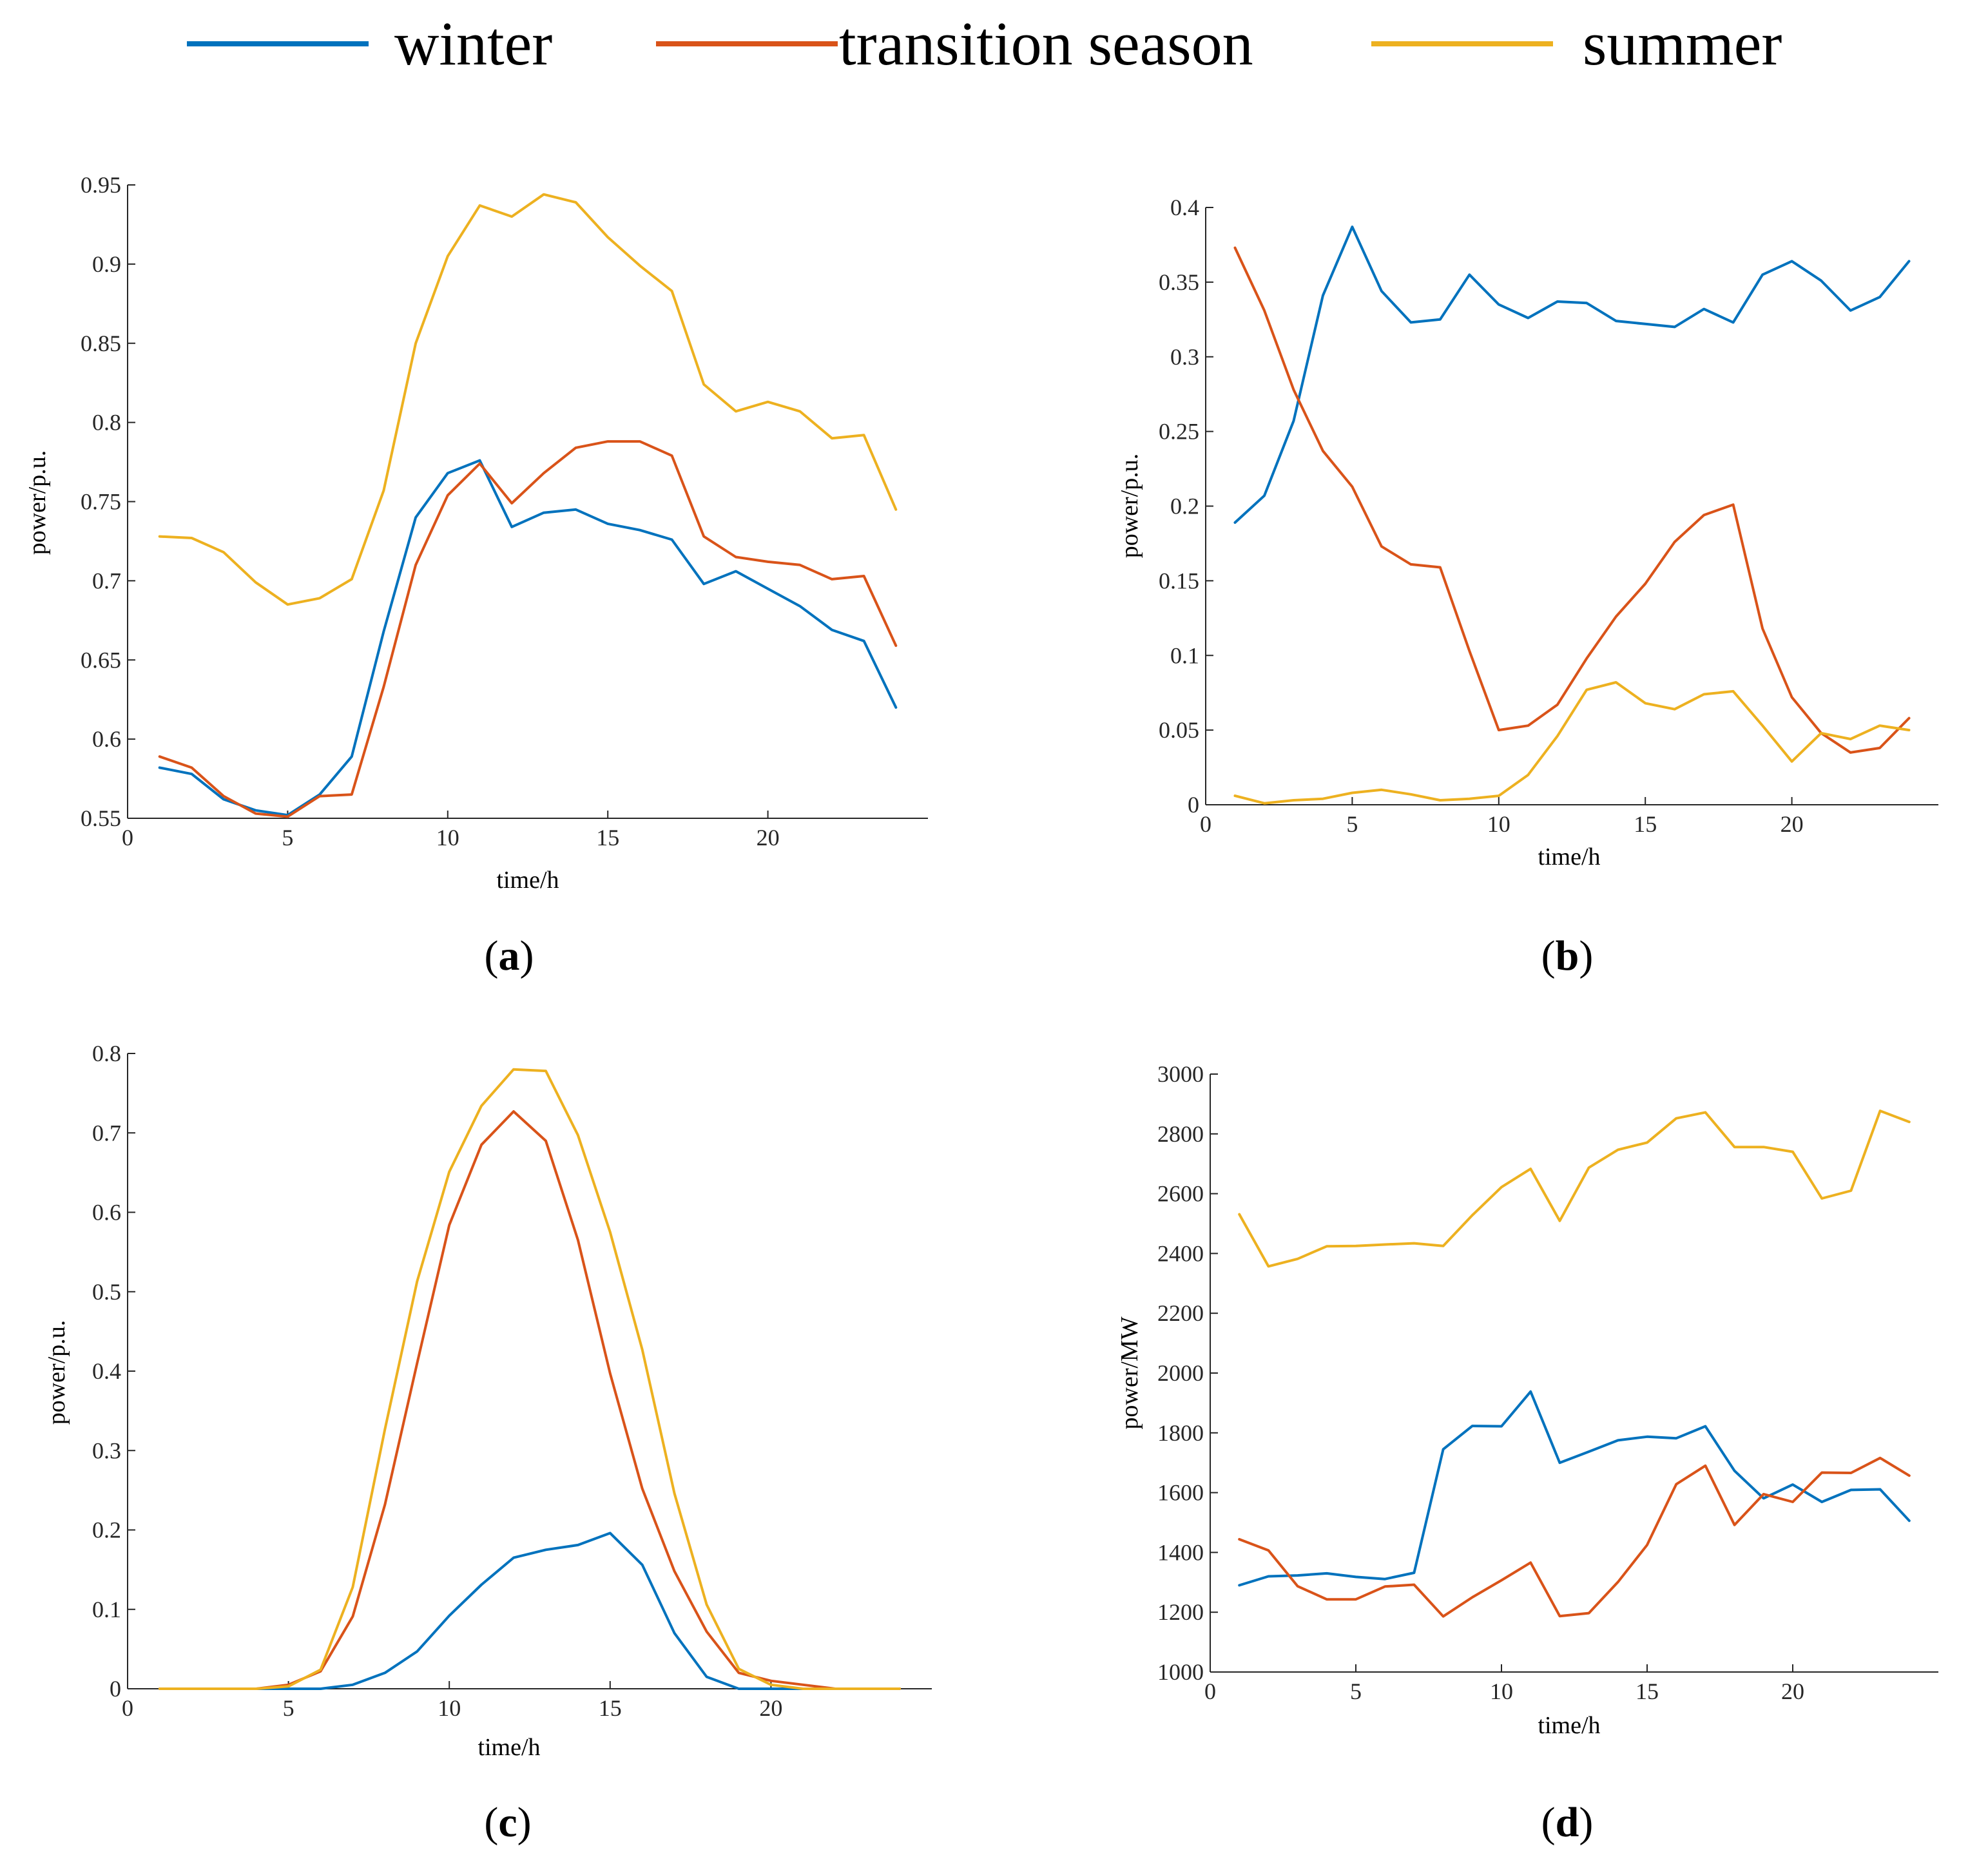 Image resolution: width=1988 pixels, height=1855 pixels. I want to click on y-axis-label-d: power/MW, so click(1129, 1372).